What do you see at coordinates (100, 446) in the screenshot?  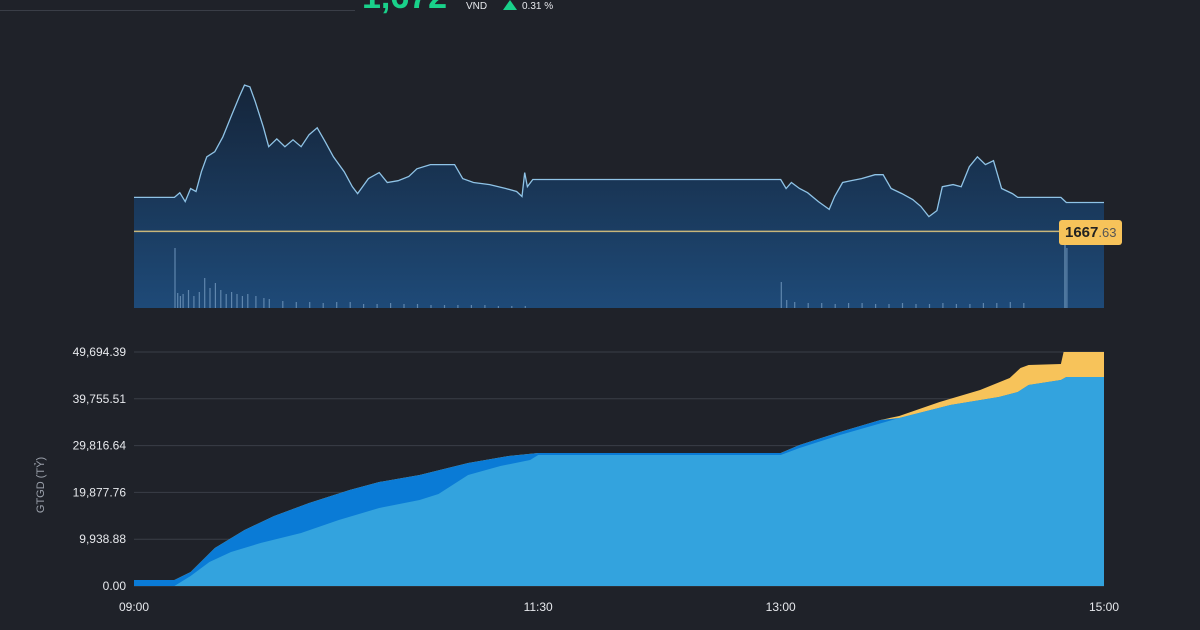 I see `y-tick-label: 29,816.64` at bounding box center [100, 446].